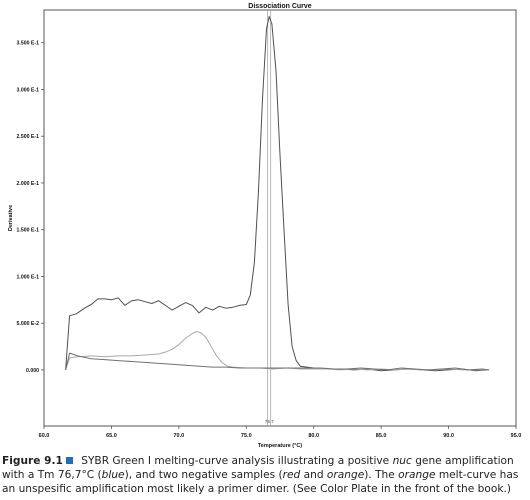 Image resolution: width=530 pixels, height=500 pixels. What do you see at coordinates (32, 461) in the screenshot?
I see `caption-label: Figure 9.1` at bounding box center [32, 461].